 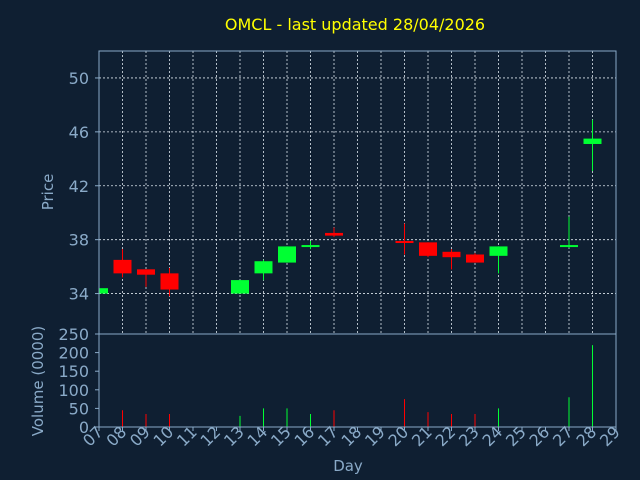 What do you see at coordinates (79, 78) in the screenshot?
I see `price-tick-label: 50` at bounding box center [79, 78].